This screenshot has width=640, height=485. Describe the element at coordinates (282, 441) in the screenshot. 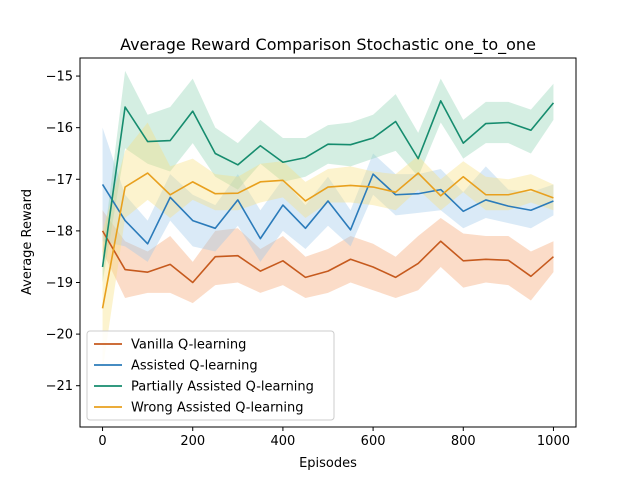

I see `x-tick-label: 400` at that location.